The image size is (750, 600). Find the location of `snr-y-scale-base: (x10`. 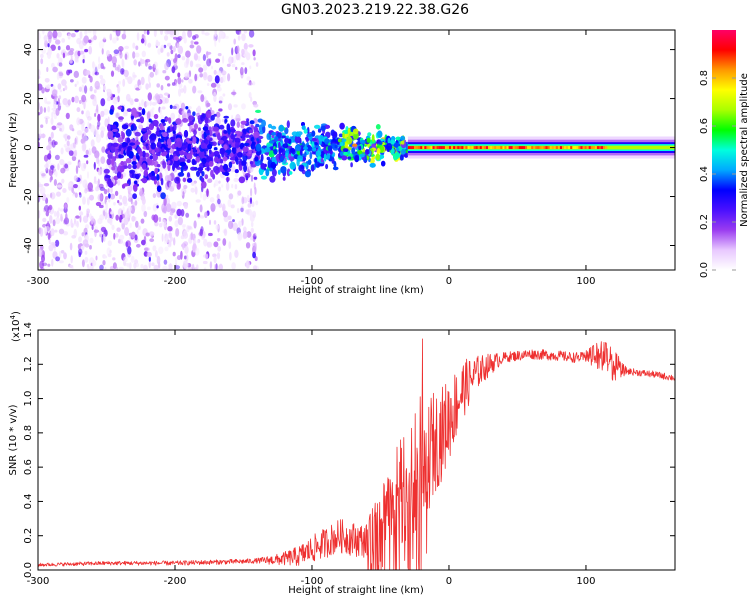

snr-y-scale-base: (x10 is located at coordinates (16, 330).